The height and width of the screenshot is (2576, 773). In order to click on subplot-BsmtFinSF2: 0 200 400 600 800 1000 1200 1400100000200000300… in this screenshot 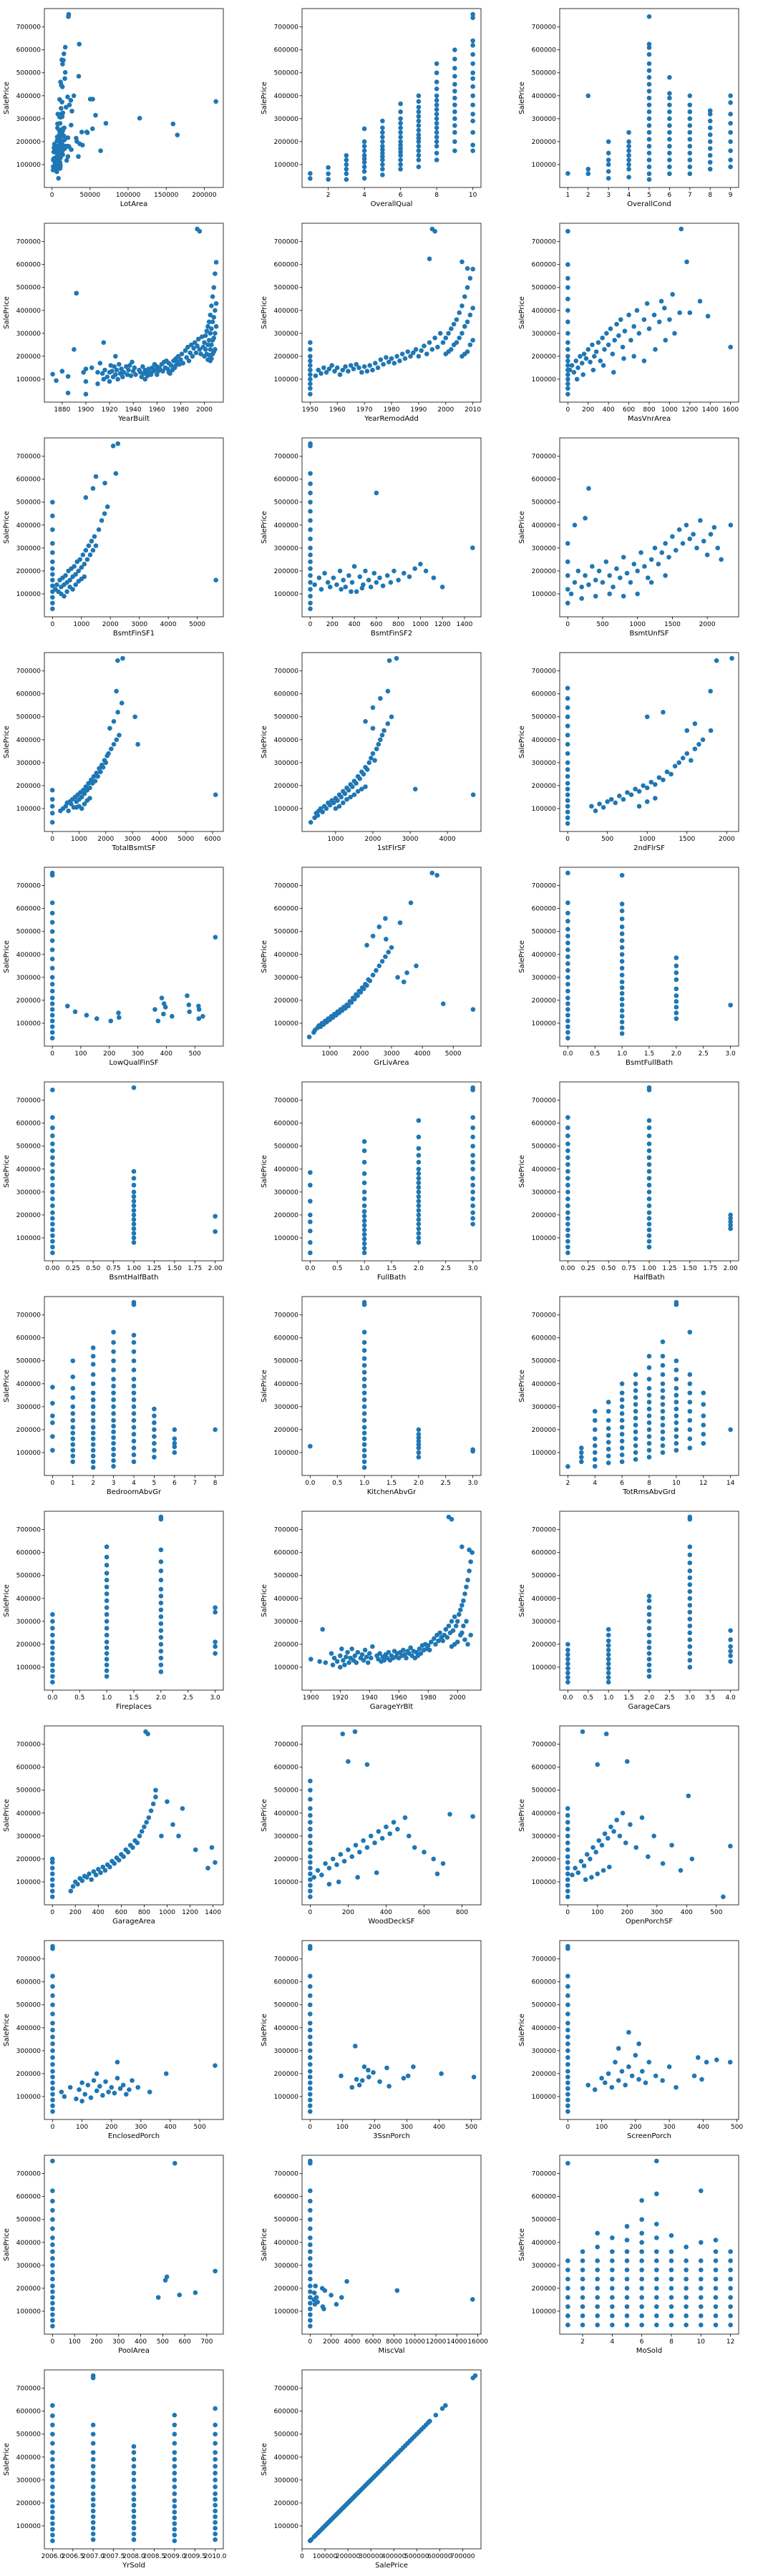, I will do `click(372, 537)`.